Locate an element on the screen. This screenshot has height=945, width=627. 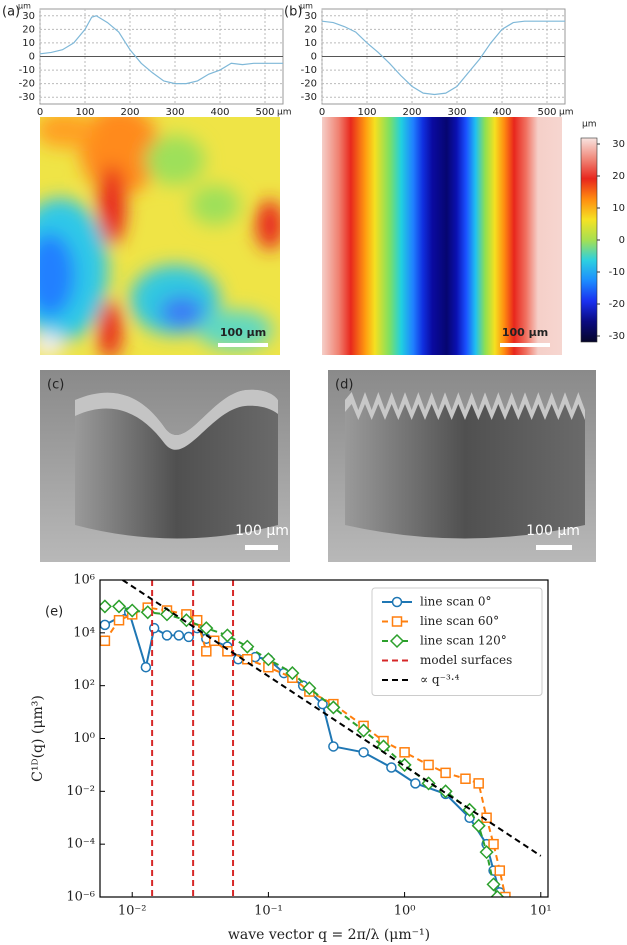
y-tick-label: 10⁰ is located at coordinates (84, 738).